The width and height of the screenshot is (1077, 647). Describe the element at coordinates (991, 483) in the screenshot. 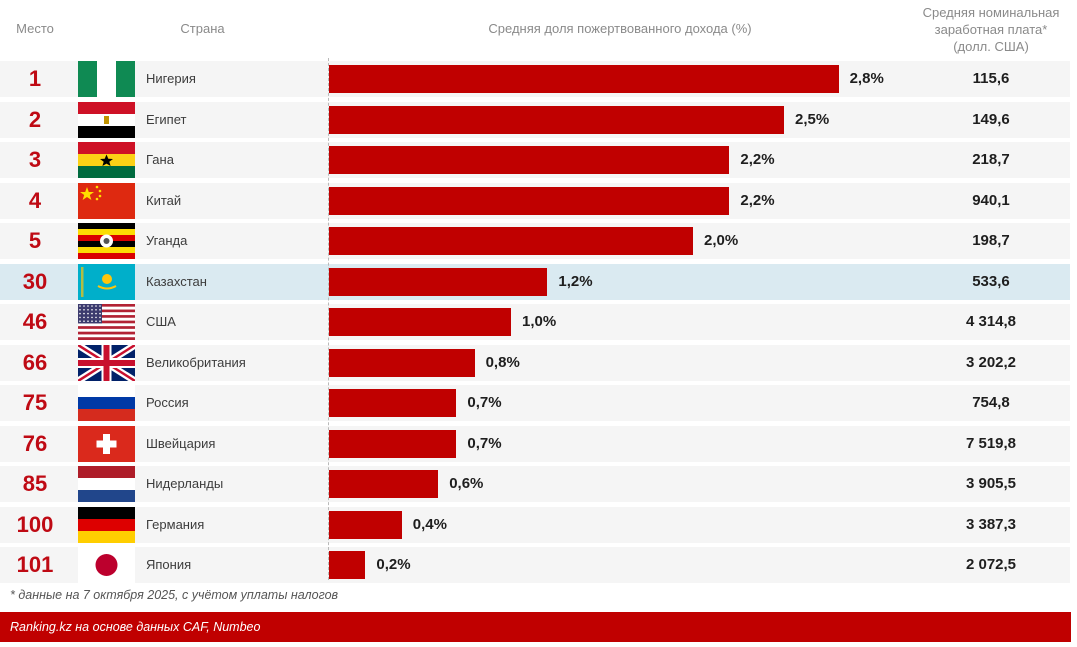

I see `wage-value: 3 905,5` at that location.